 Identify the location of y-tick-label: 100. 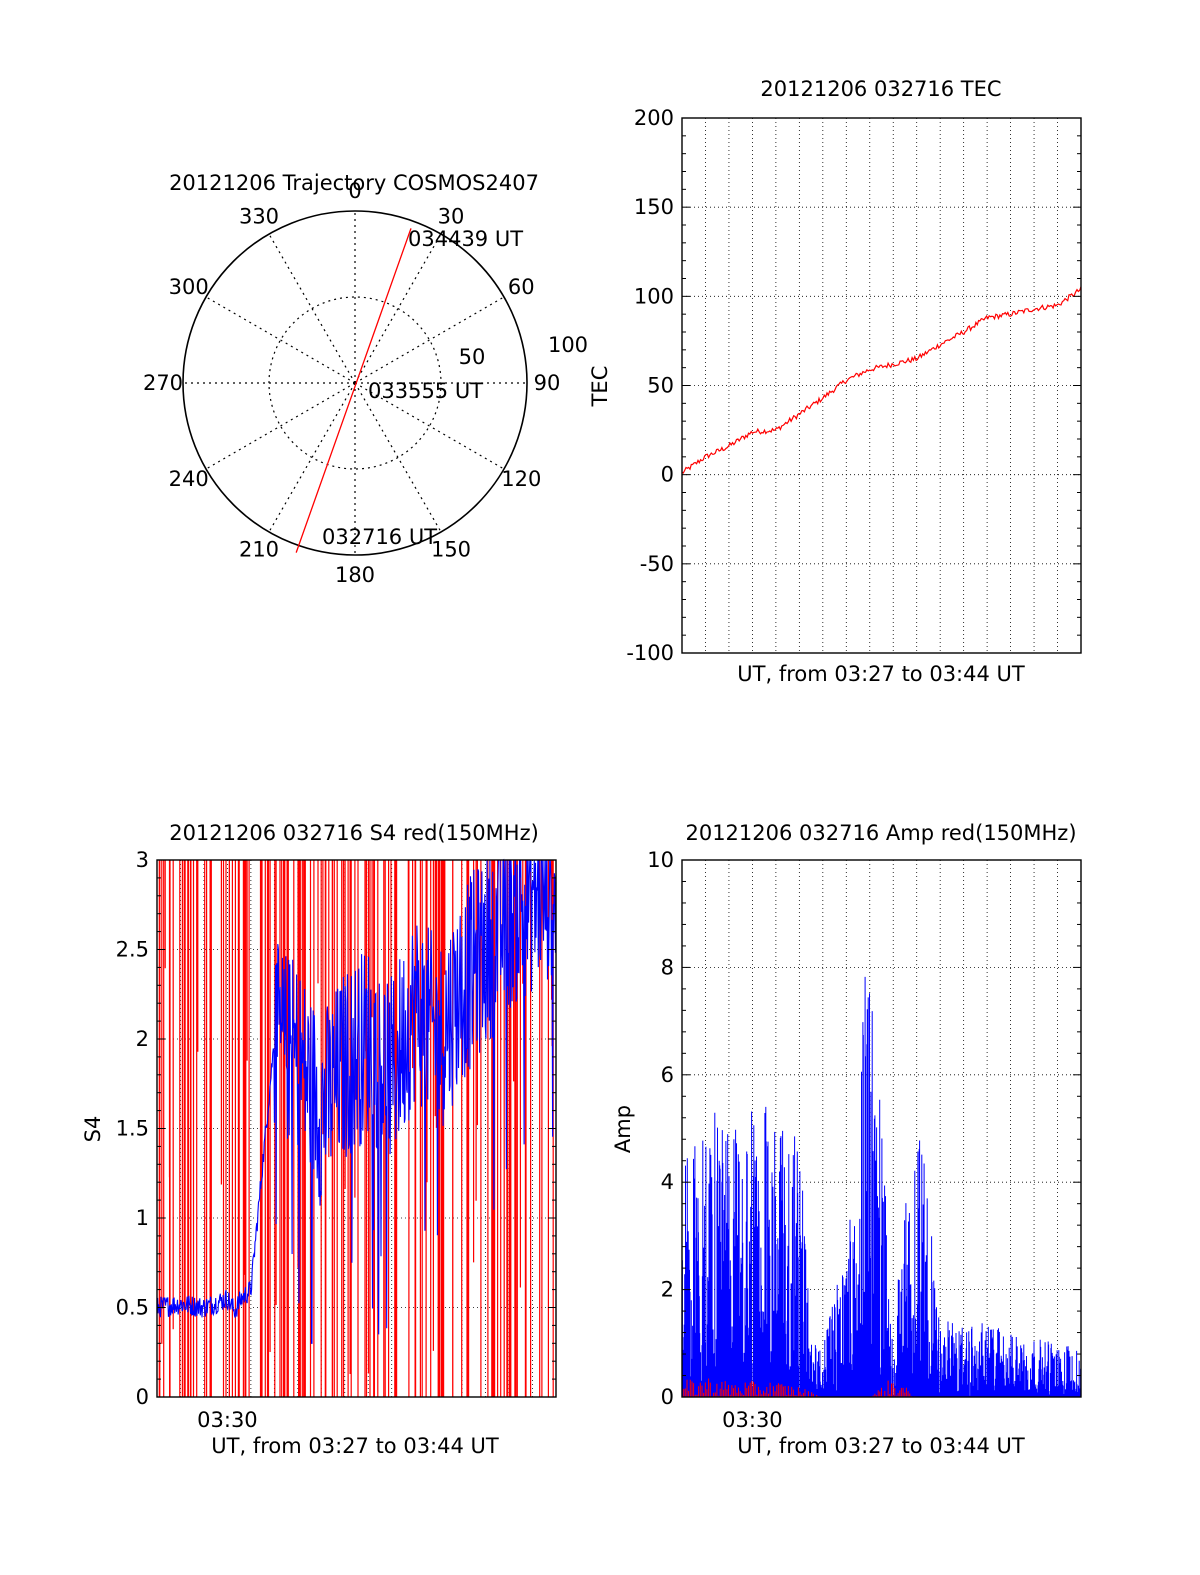
(654, 296).